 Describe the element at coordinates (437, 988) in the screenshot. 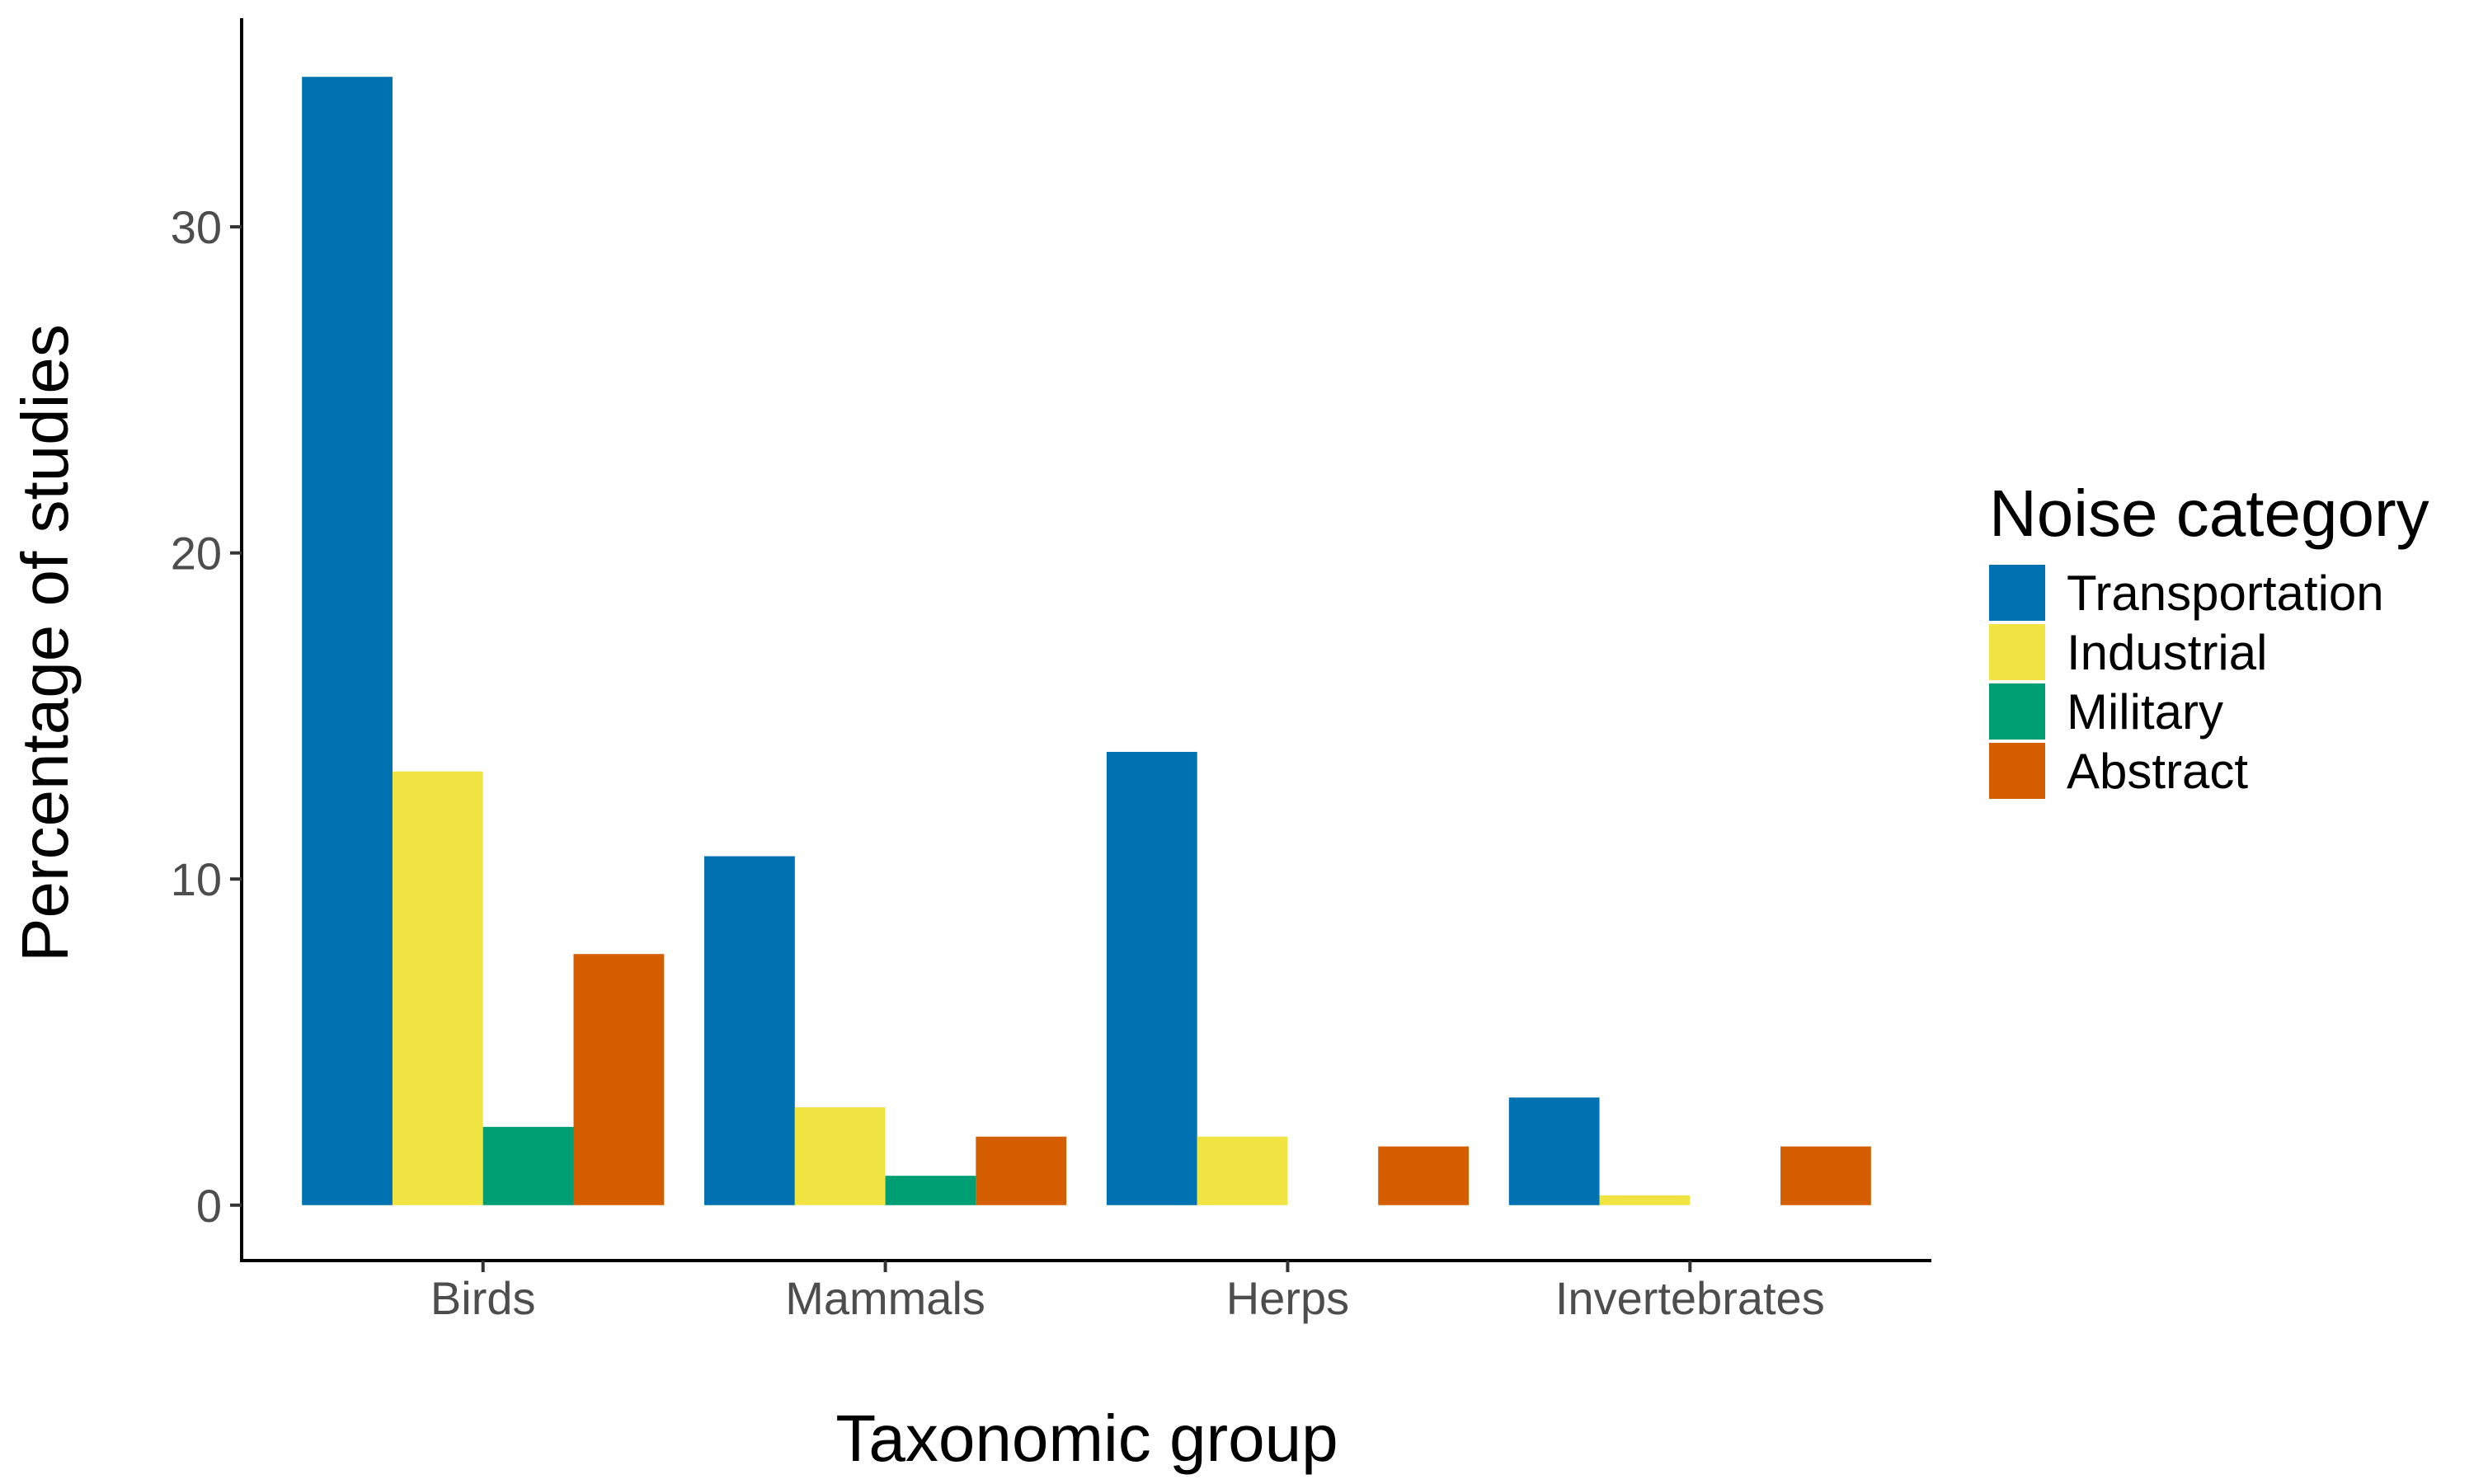

I see `bar-birds-industrial` at that location.